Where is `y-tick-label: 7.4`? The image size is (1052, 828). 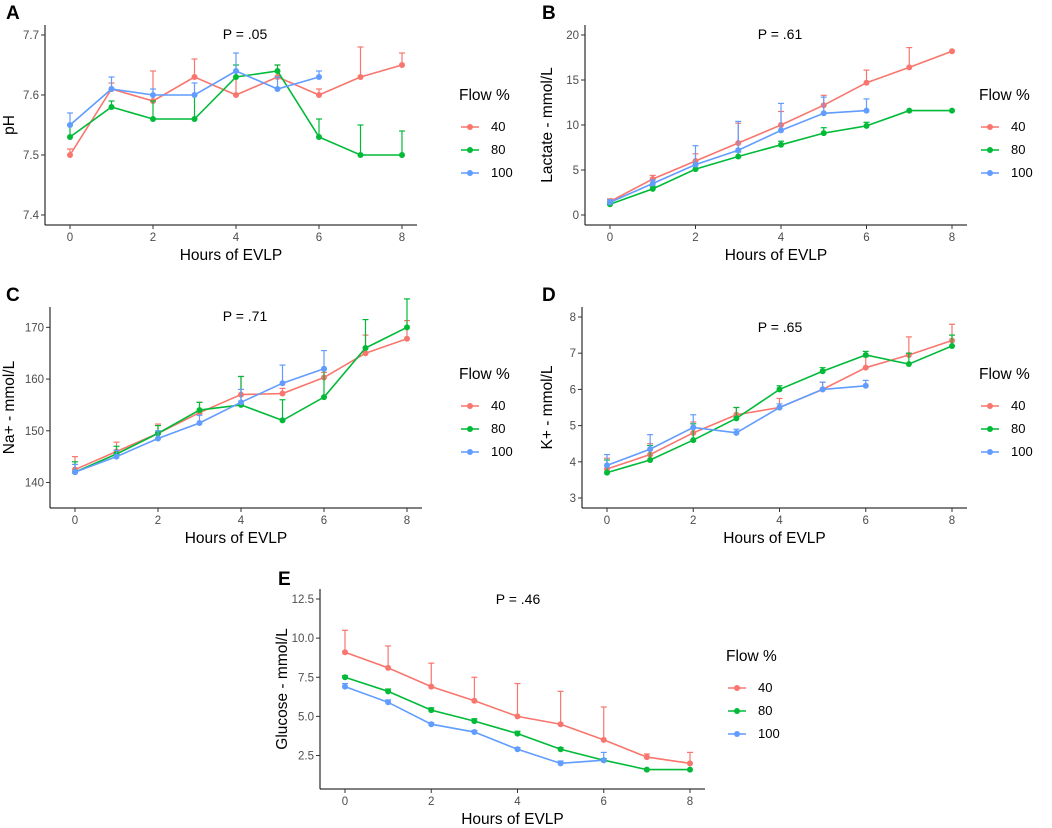 y-tick-label: 7.4 is located at coordinates (31, 216).